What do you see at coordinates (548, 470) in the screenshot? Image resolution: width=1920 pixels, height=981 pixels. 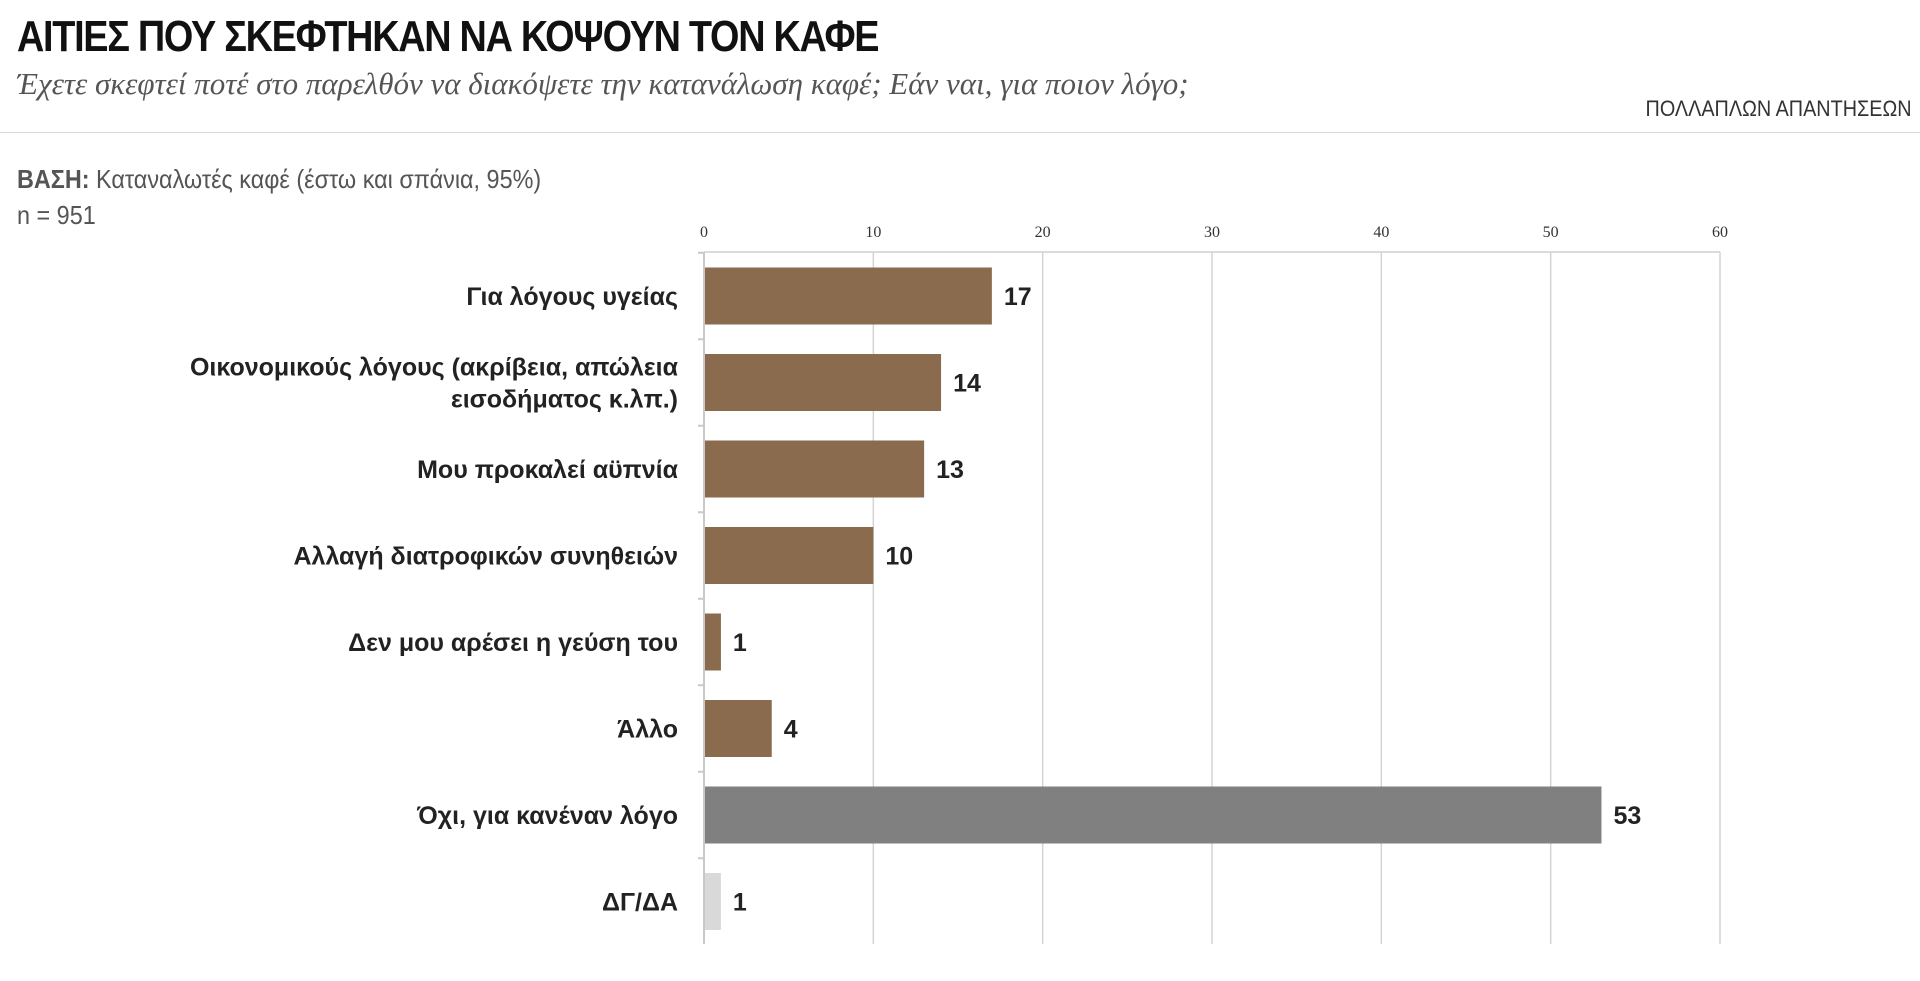 I see `category-label: Μου προκαλεί αϋπνία` at bounding box center [548, 470].